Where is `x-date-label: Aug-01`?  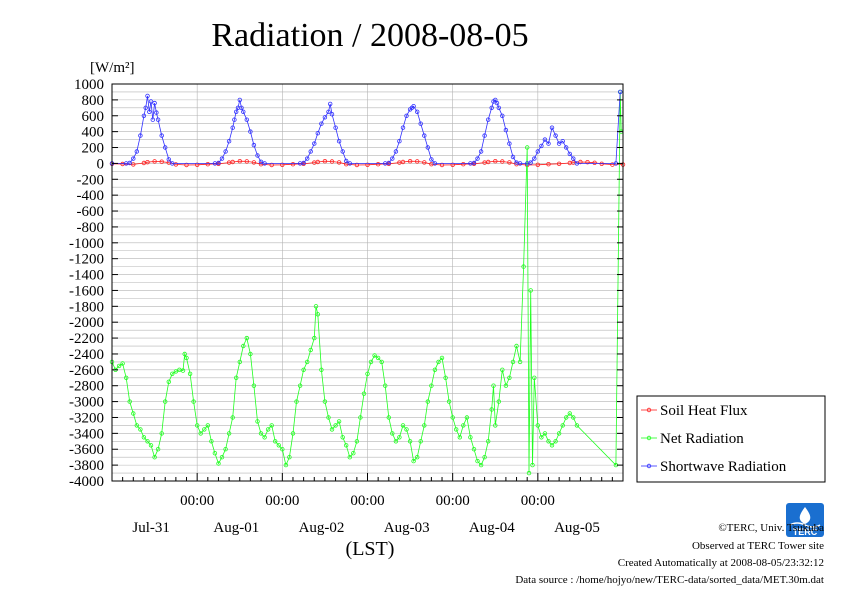 x-date-label: Aug-01 is located at coordinates (236, 528).